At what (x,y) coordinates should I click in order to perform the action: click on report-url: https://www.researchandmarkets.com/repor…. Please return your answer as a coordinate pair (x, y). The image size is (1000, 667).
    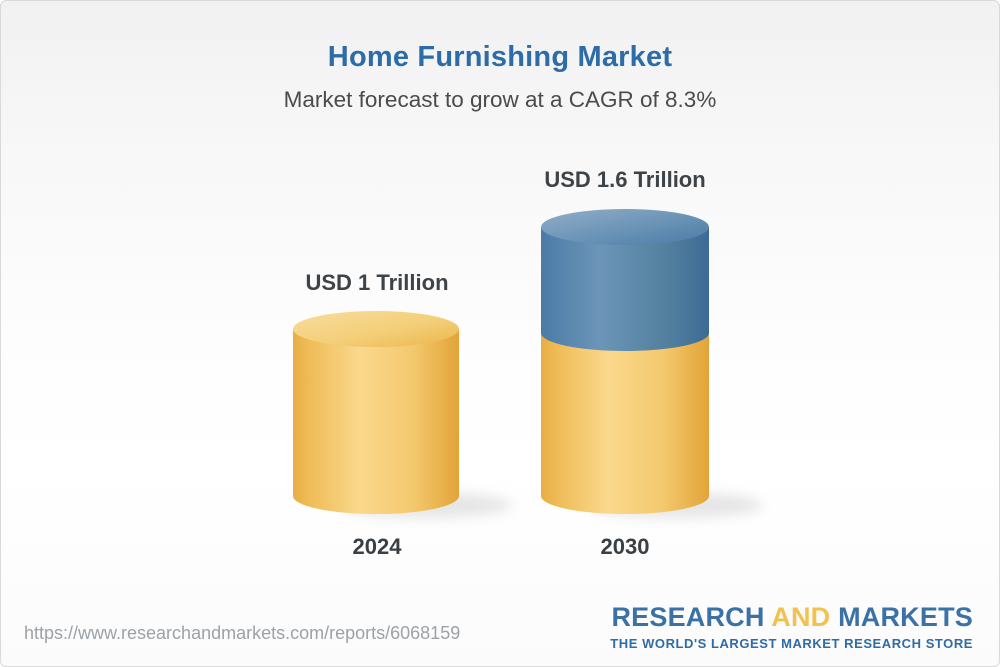
    Looking at the image, I should click on (242, 633).